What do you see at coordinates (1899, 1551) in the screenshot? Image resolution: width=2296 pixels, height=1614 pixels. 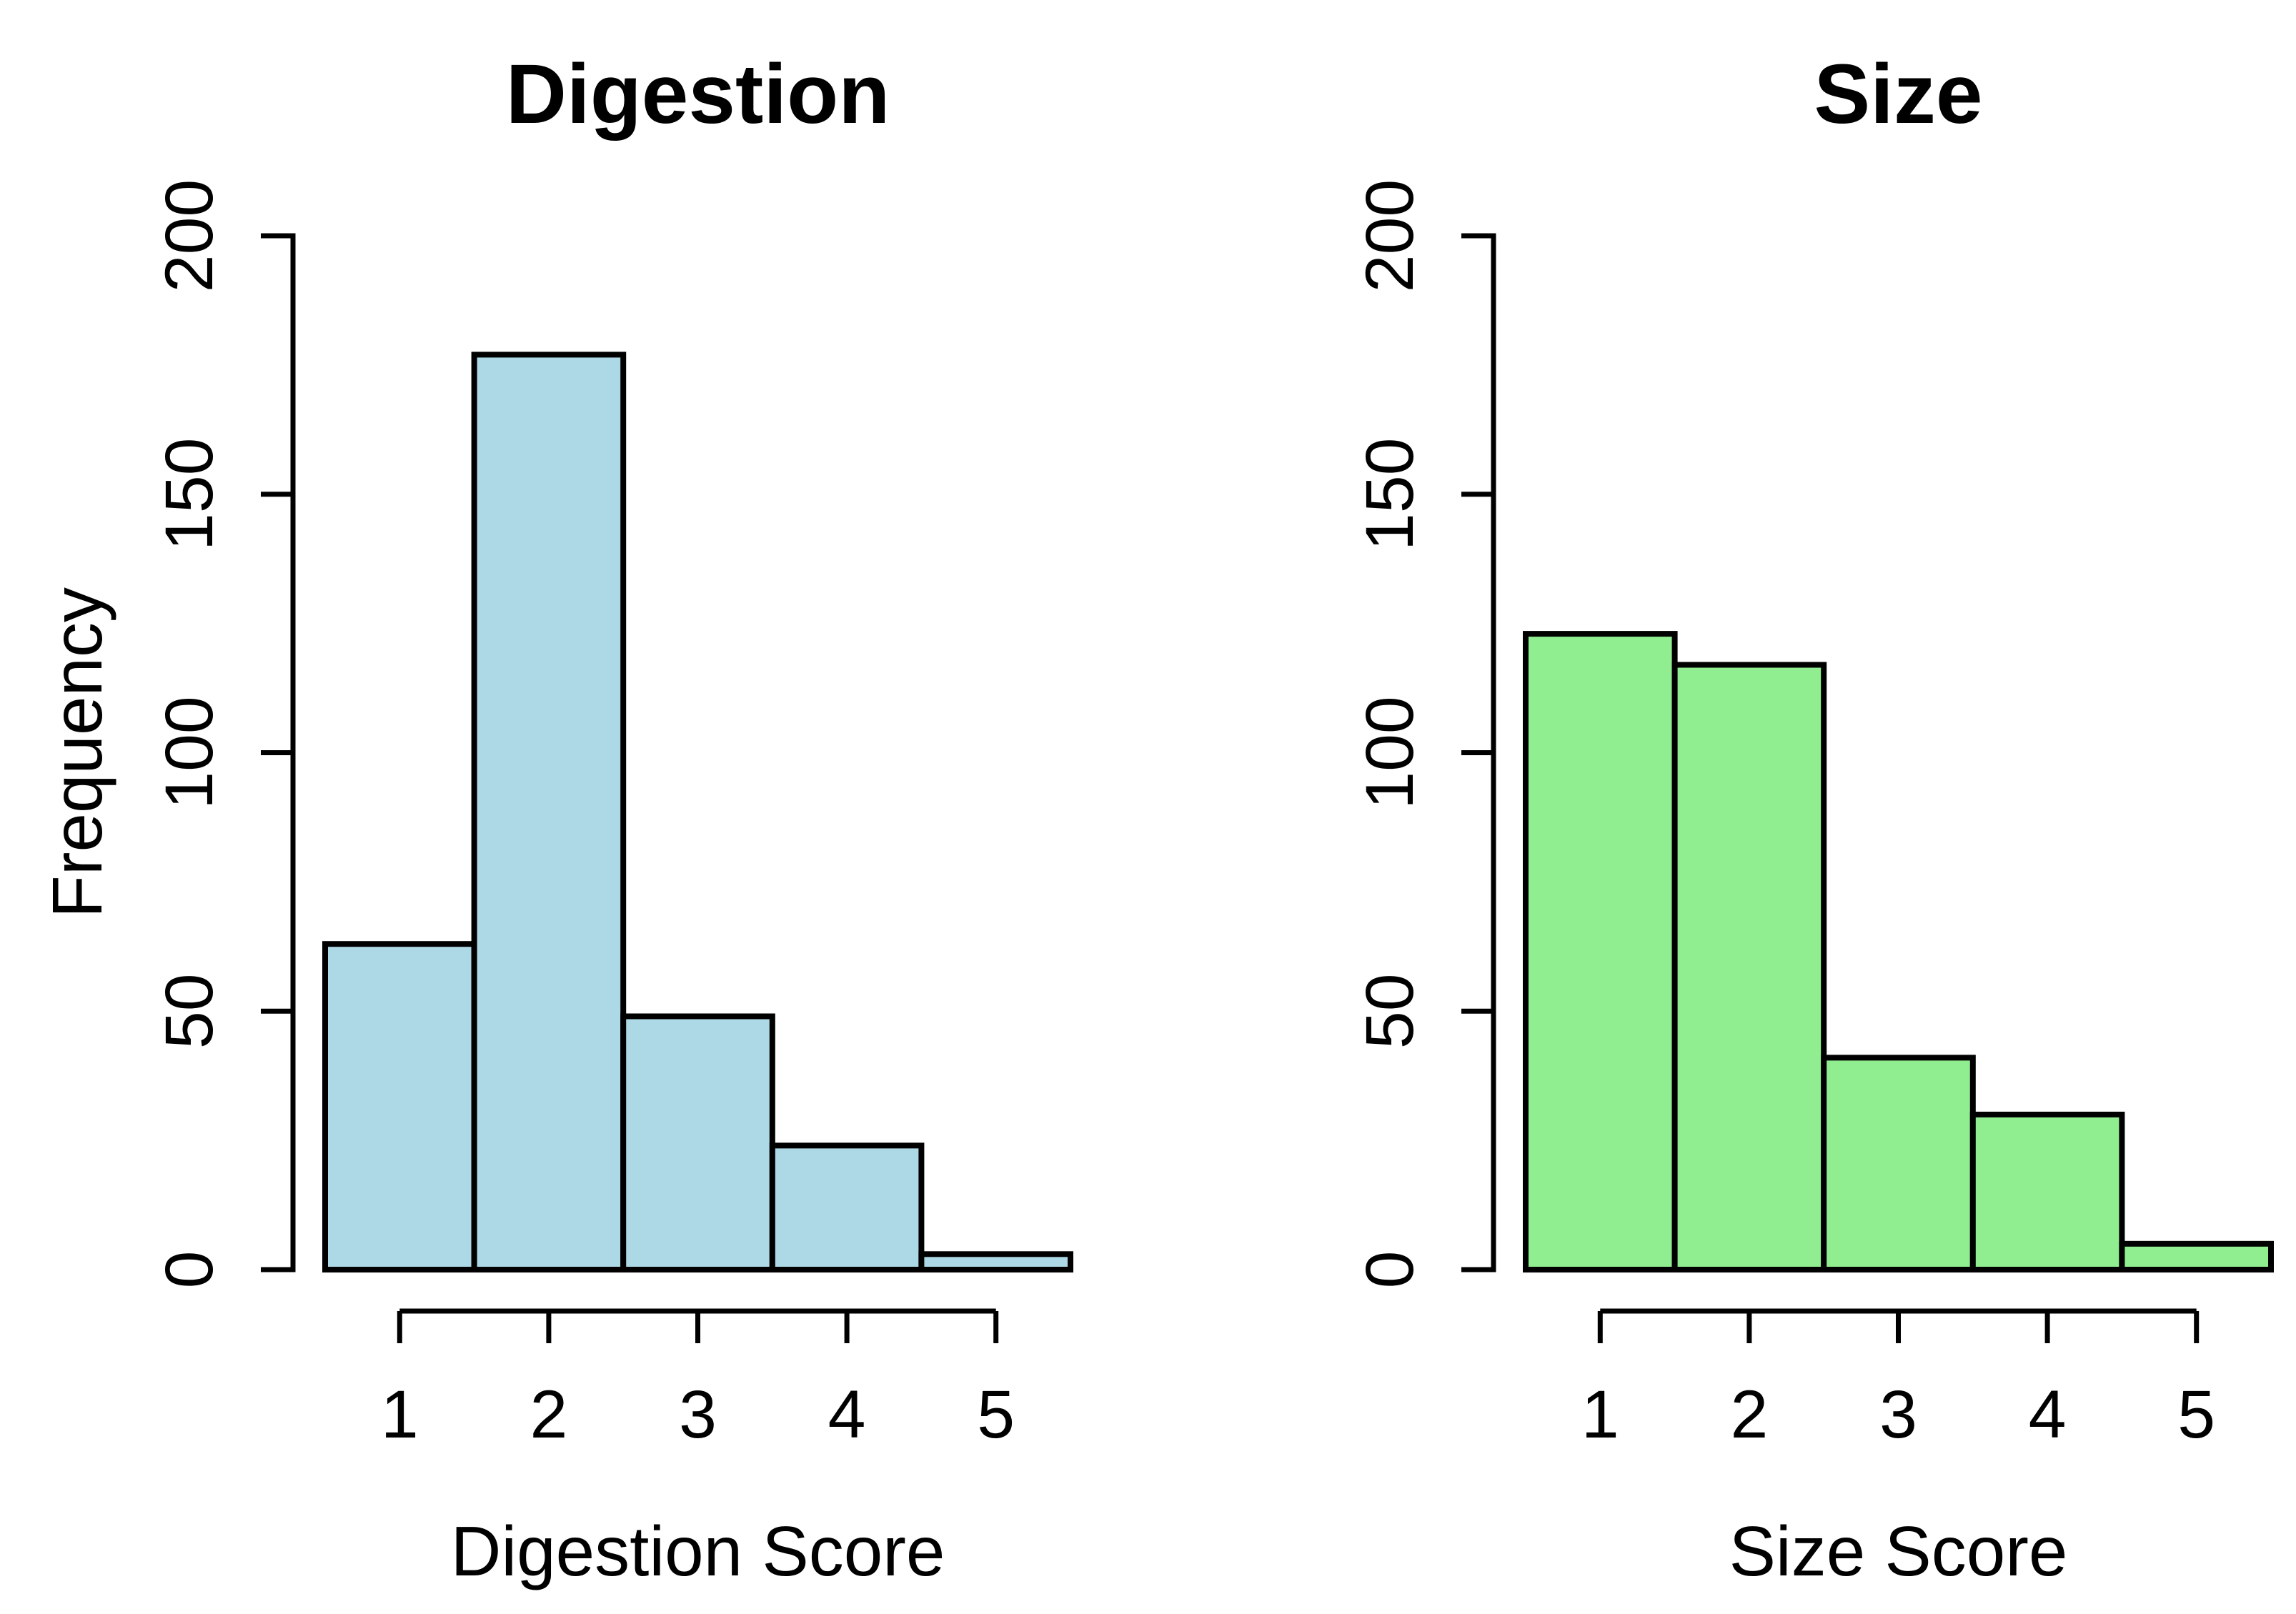 I see `x-axis-label: Size Score` at bounding box center [1899, 1551].